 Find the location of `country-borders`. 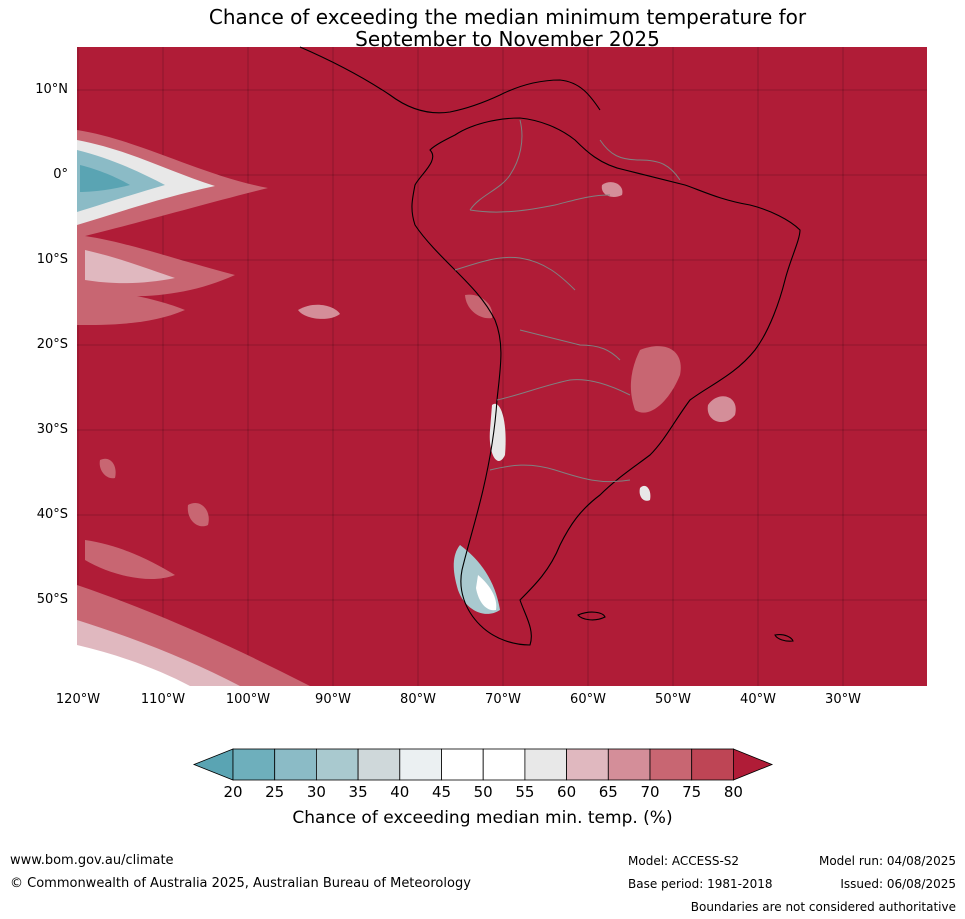

country-borders is located at coordinates (567, 301).